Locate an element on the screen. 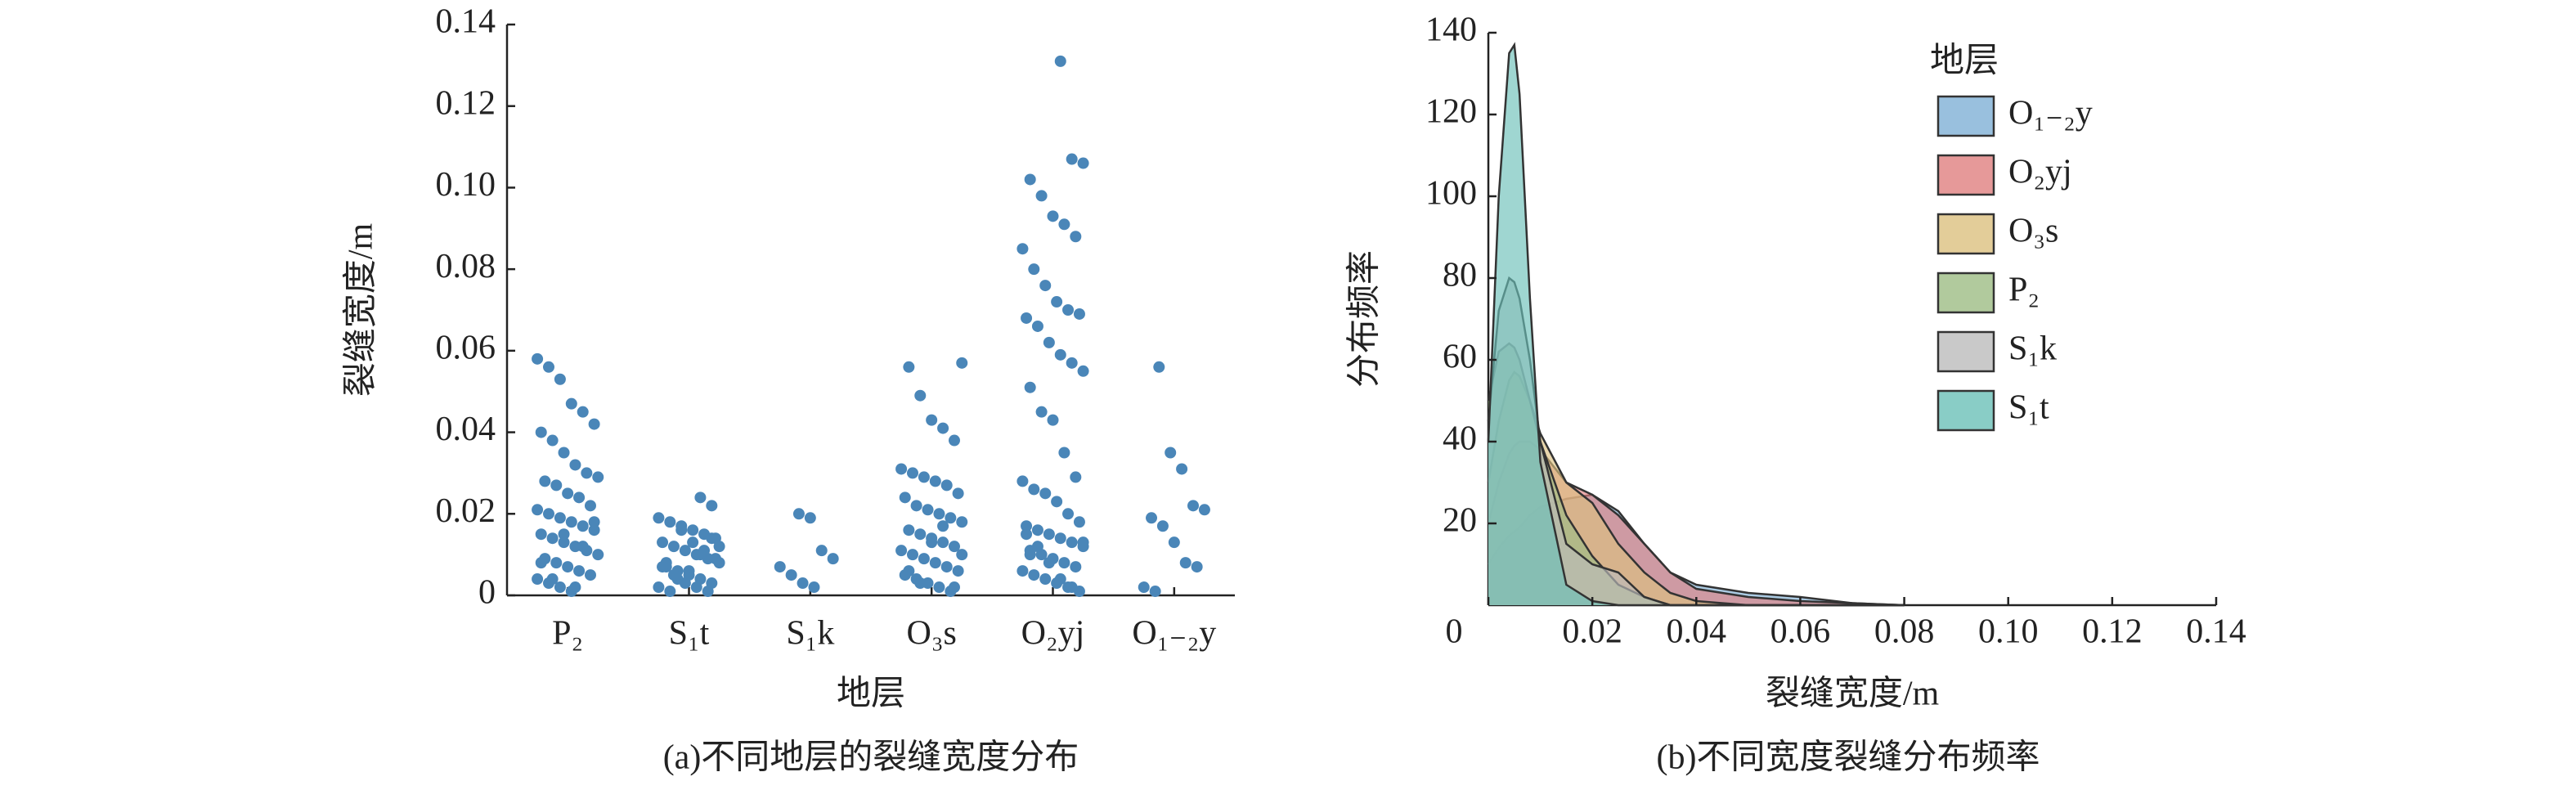 This screenshot has width=2576, height=790. legend-label: P₂ is located at coordinates (2024, 290).